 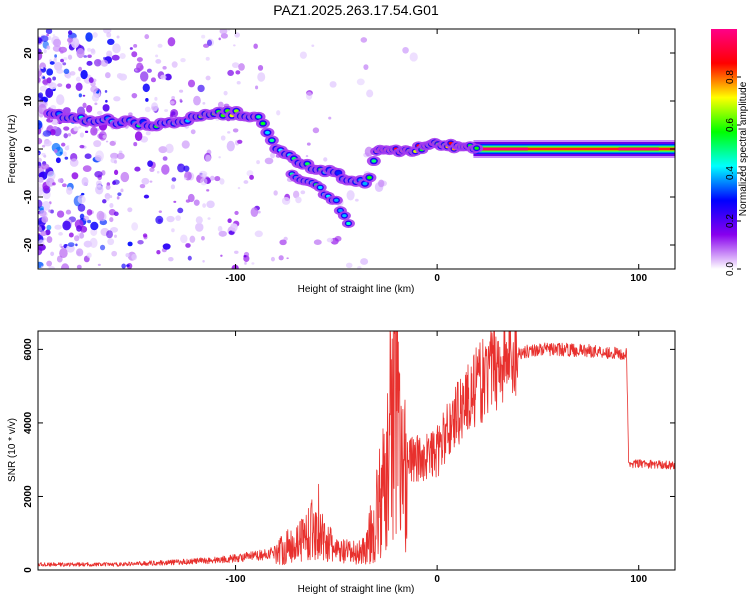 I want to click on colorbar-ticks: 0.0 0.2 0.4 0.6 0.8, so click(x=733, y=173).